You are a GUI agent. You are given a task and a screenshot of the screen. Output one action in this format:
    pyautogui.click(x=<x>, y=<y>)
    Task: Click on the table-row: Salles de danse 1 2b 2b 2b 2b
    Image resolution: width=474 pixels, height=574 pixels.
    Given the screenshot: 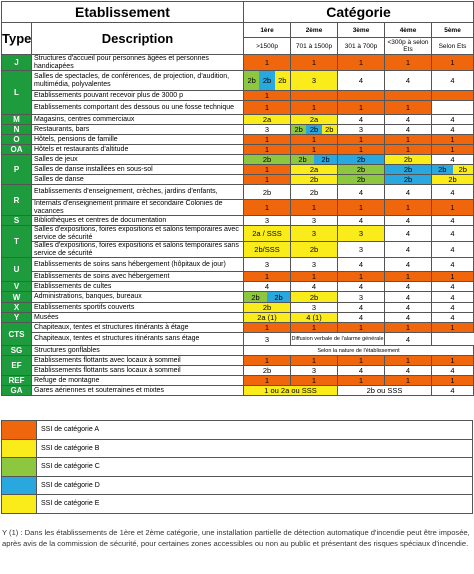 What is the action you would take?
    pyautogui.click(x=238, y=179)
    